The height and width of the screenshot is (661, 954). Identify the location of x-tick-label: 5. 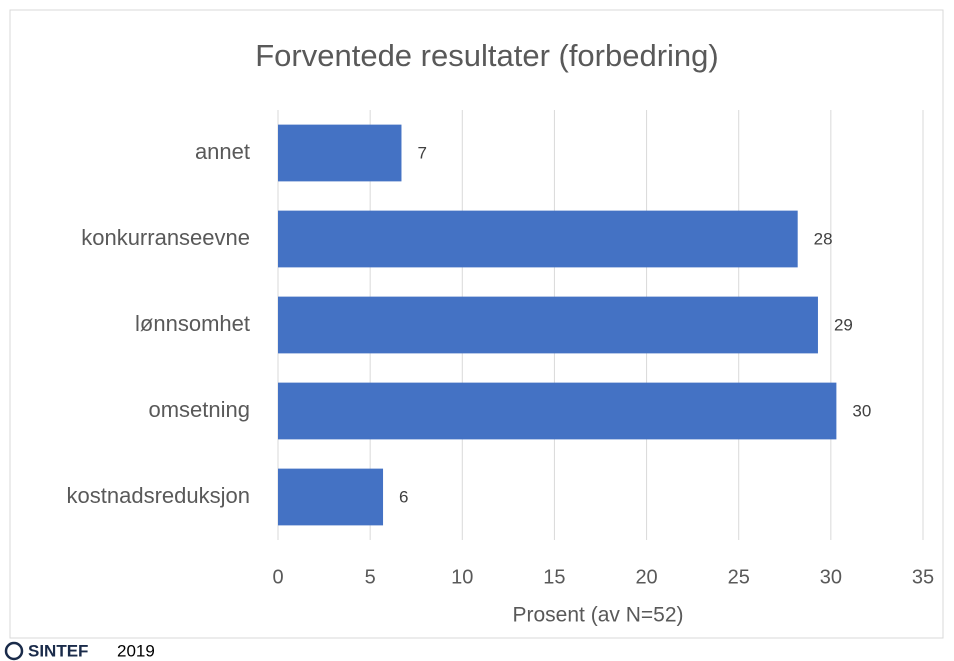
(370, 577).